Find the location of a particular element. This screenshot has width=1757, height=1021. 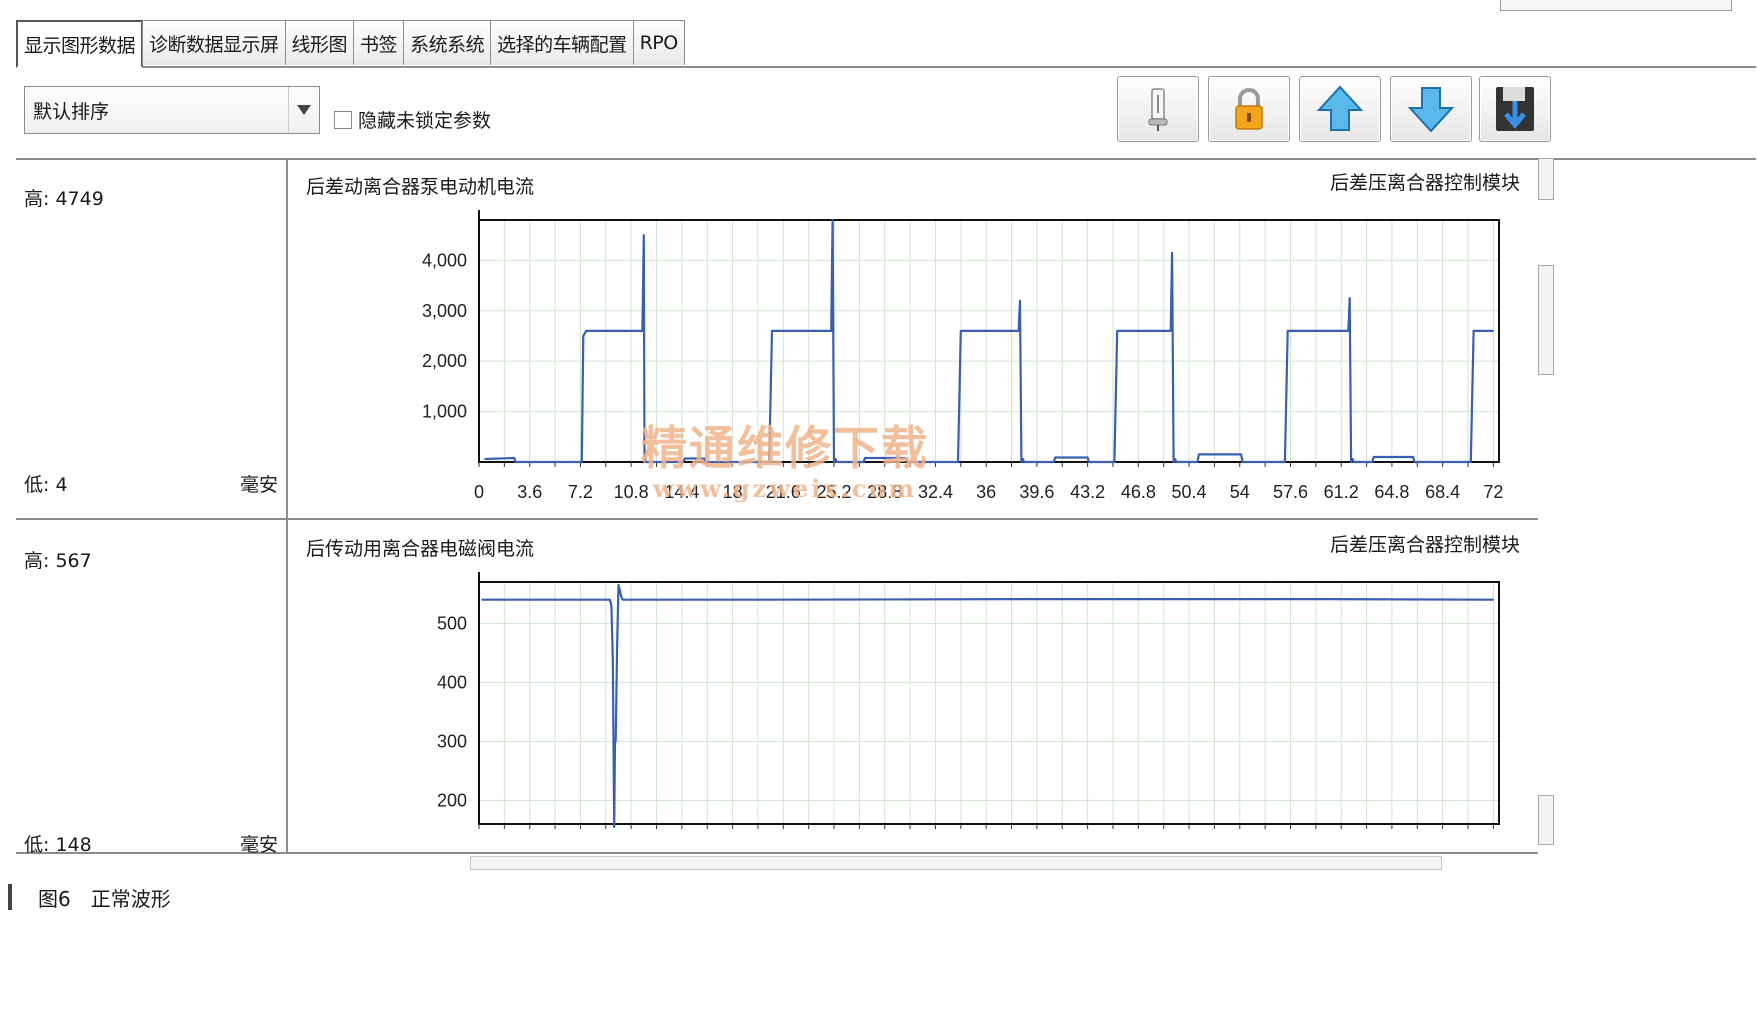

pin-button is located at coordinates (1158, 109).